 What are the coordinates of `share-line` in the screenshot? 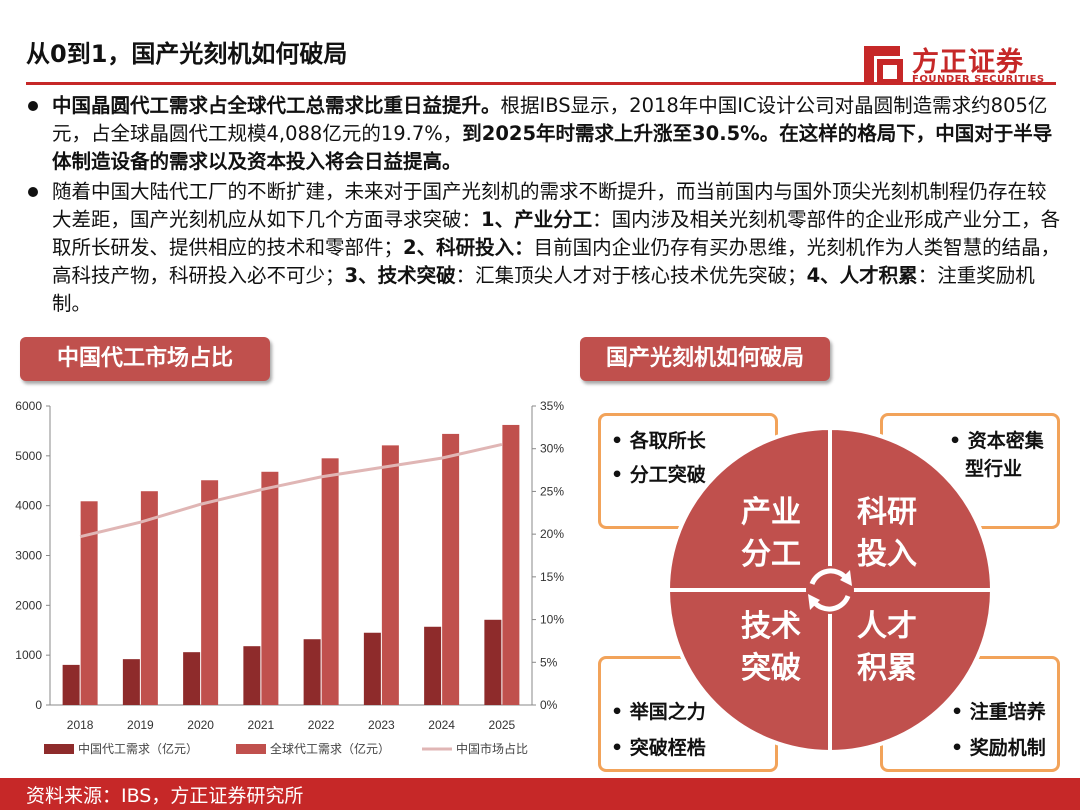 It's located at (291, 490).